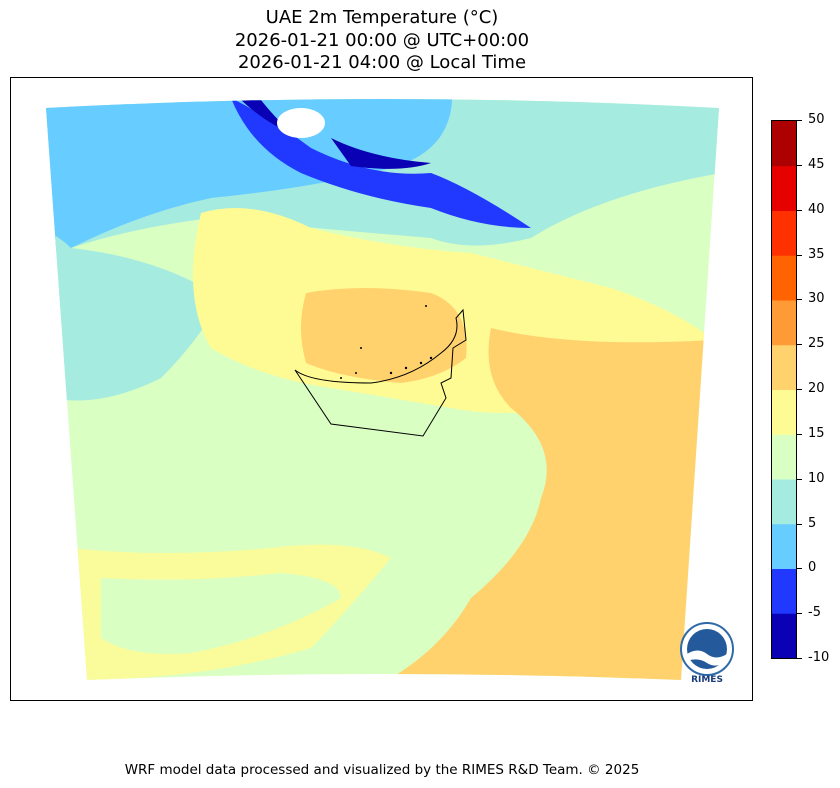 This screenshot has width=840, height=788. I want to click on title-line-2: 2026-01-21 00:00 @ UTC+00:00, so click(382, 40).